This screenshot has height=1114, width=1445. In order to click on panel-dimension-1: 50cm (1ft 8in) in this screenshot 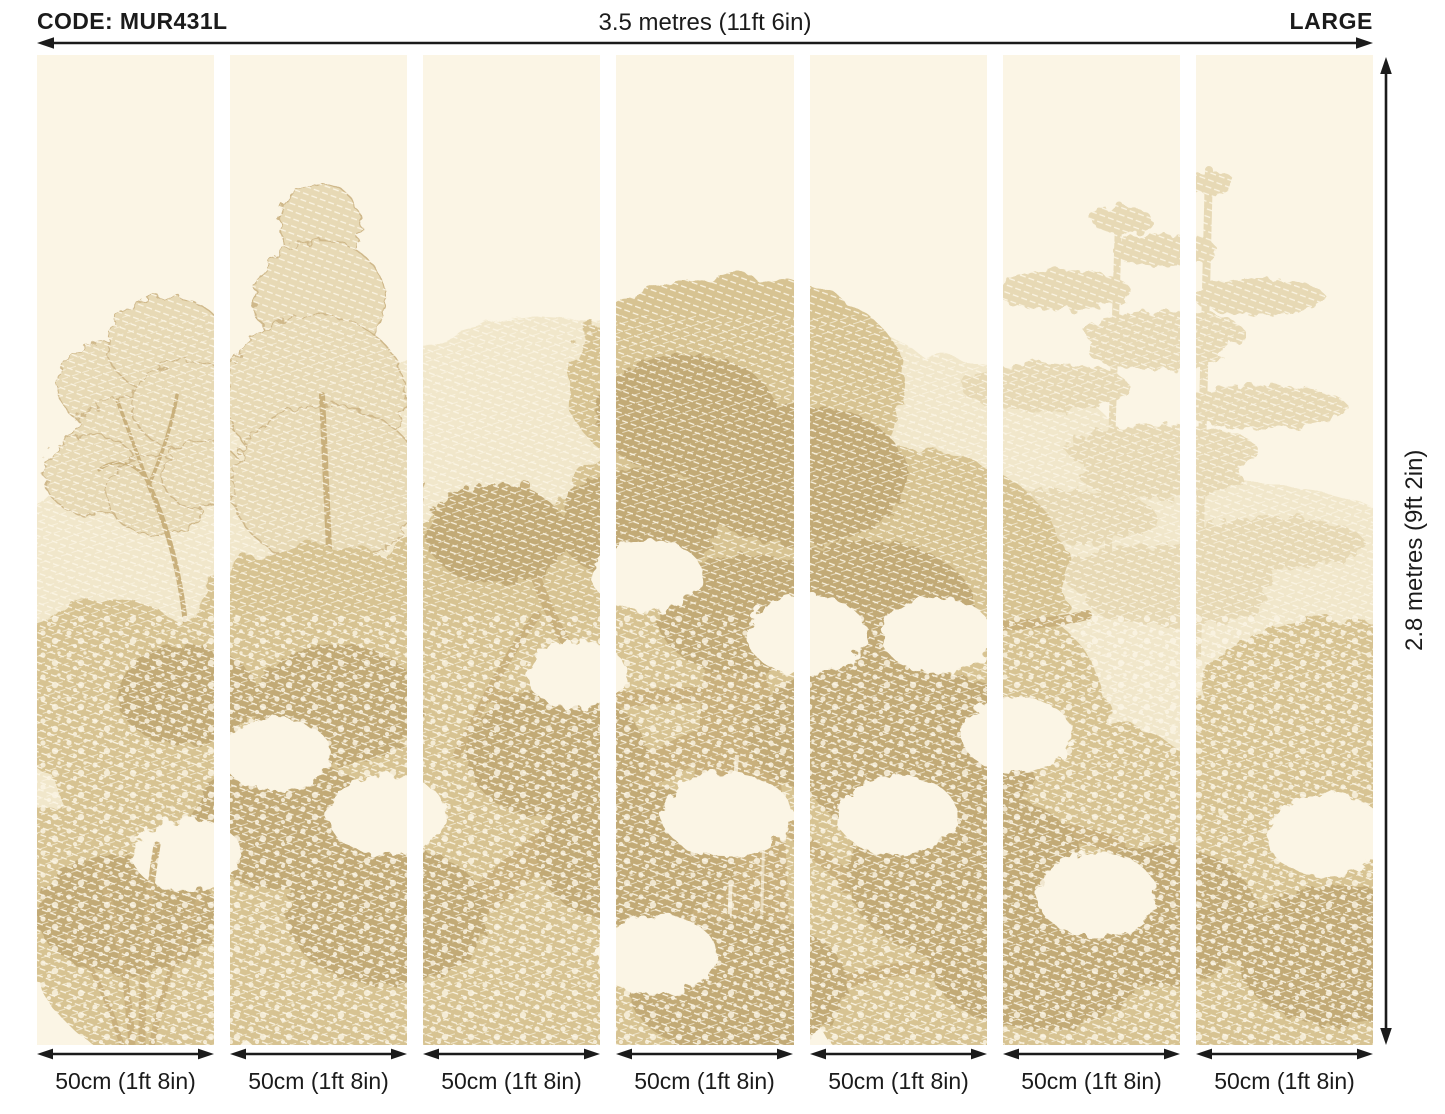, I will do `click(125, 1079)`.